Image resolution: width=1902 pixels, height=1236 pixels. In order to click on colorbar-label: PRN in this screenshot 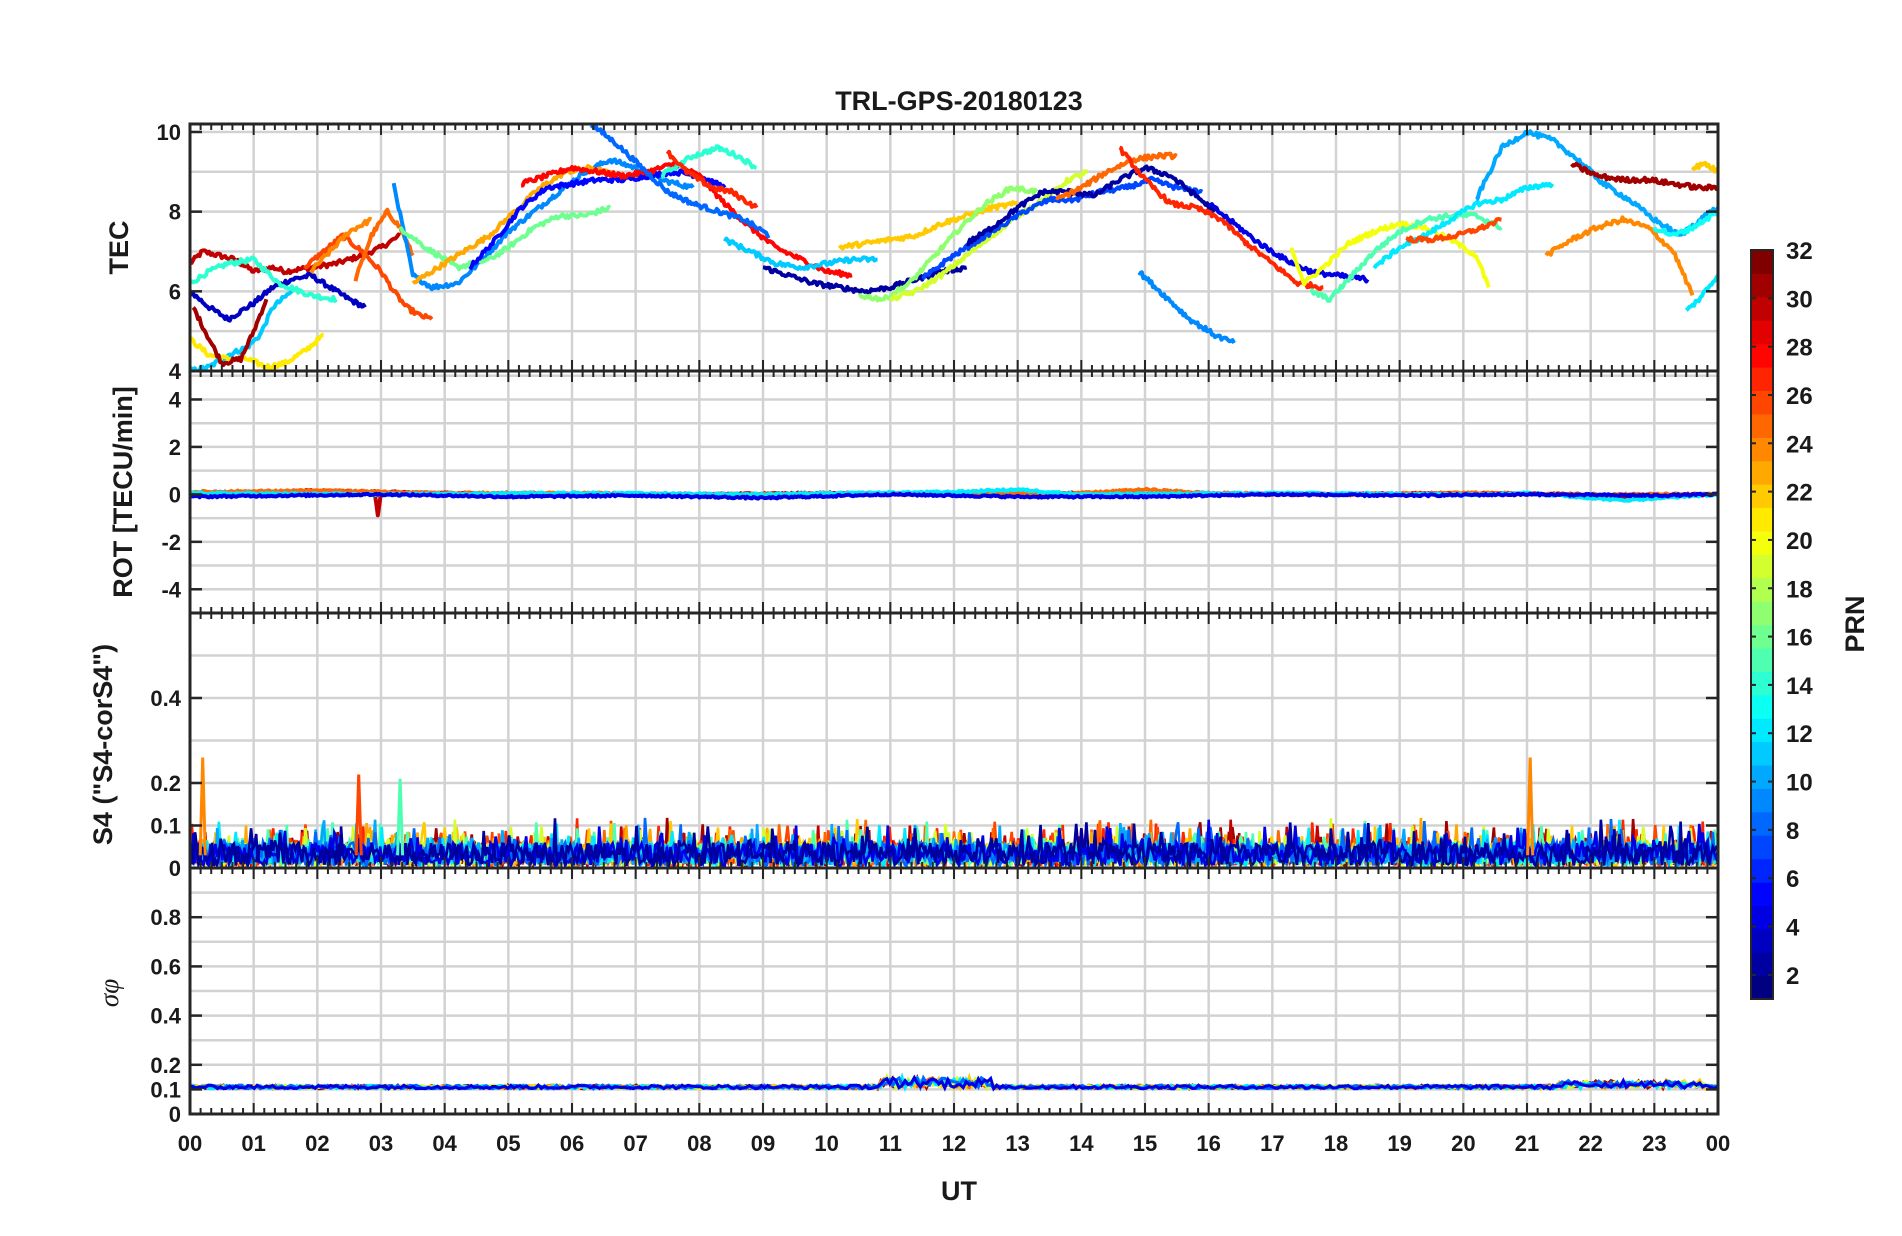, I will do `click(1855, 623)`.